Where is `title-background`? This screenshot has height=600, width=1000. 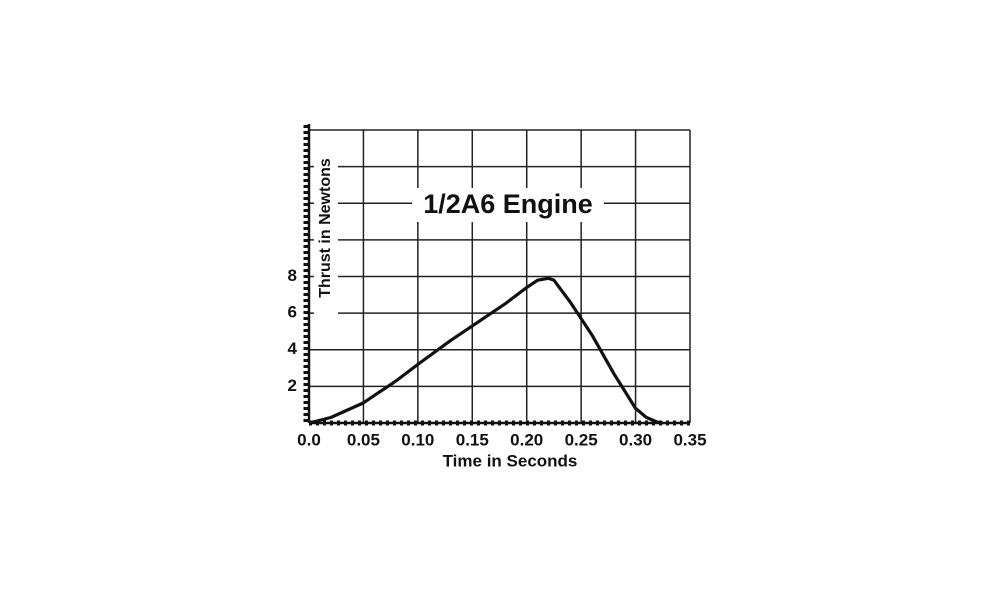
title-background is located at coordinates (508, 205).